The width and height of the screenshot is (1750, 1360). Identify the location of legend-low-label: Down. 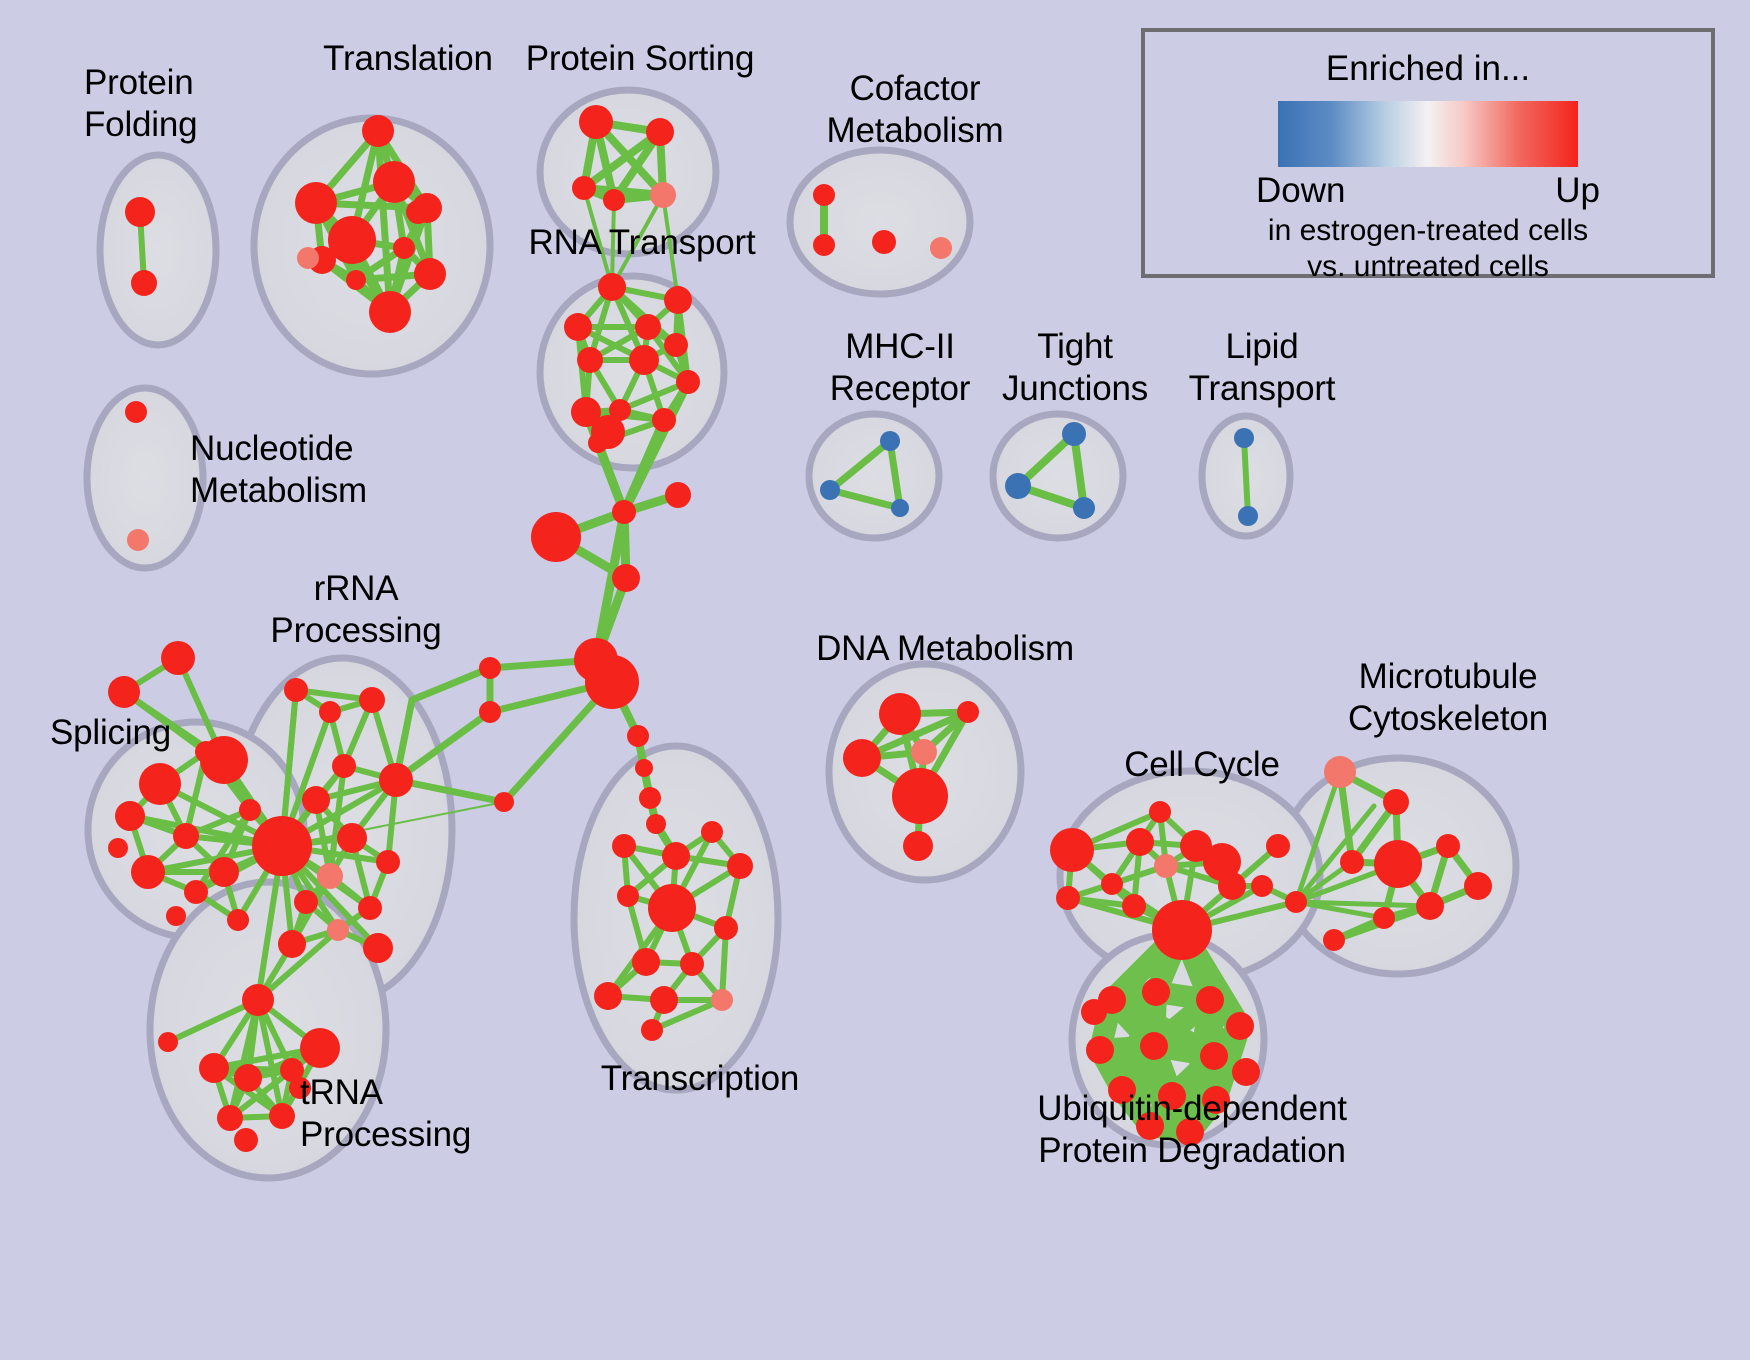
(1301, 190).